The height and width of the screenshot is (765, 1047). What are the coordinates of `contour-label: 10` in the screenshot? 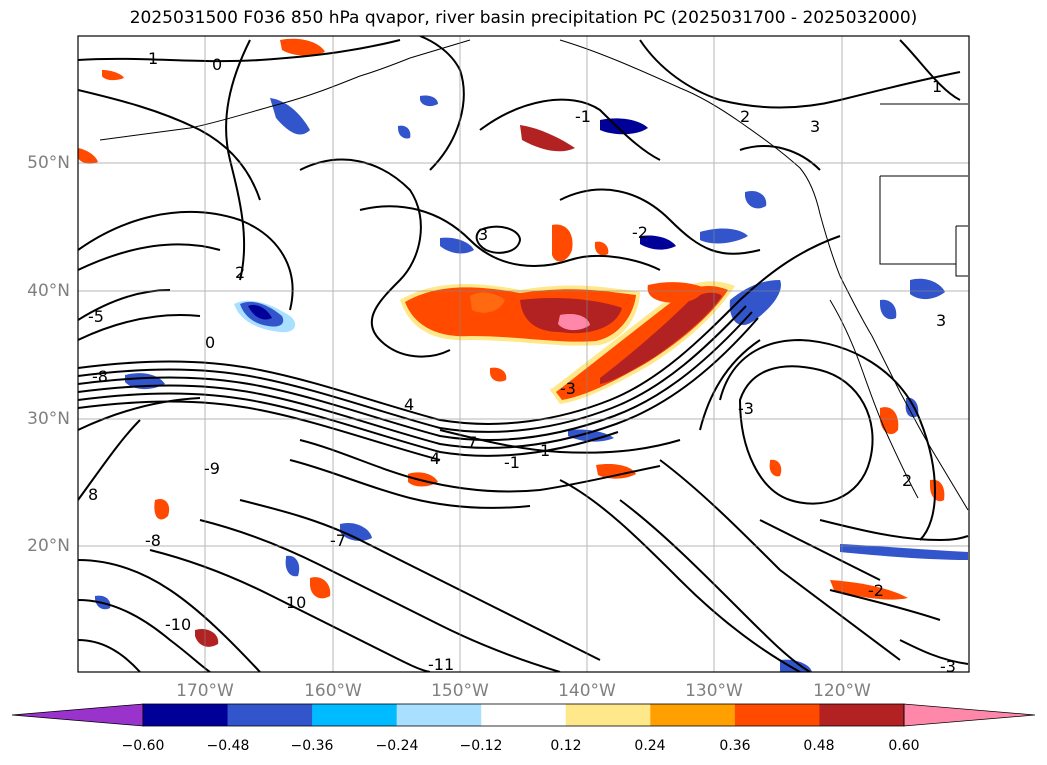 It's located at (296, 602).